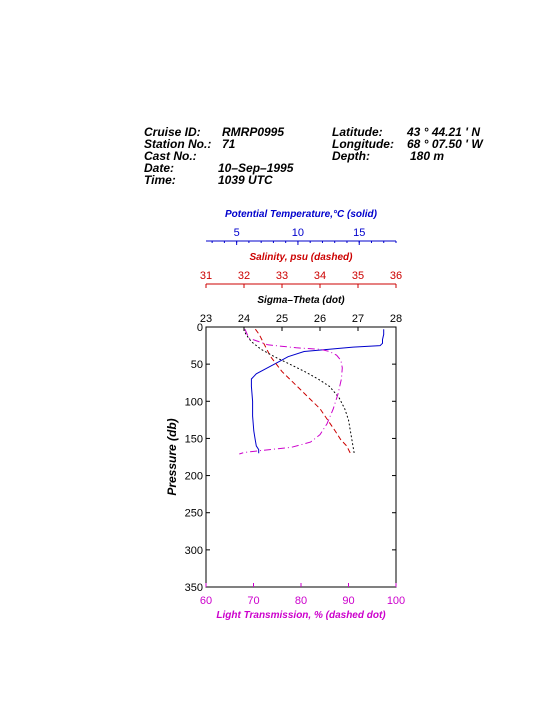  What do you see at coordinates (244, 276) in the screenshot?
I see `salinity-tick-label: 32` at bounding box center [244, 276].